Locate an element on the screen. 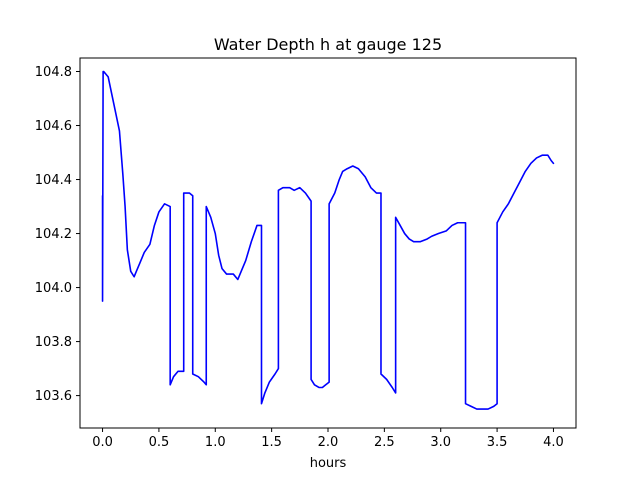  y-tick-label: 104.0 is located at coordinates (53, 288).